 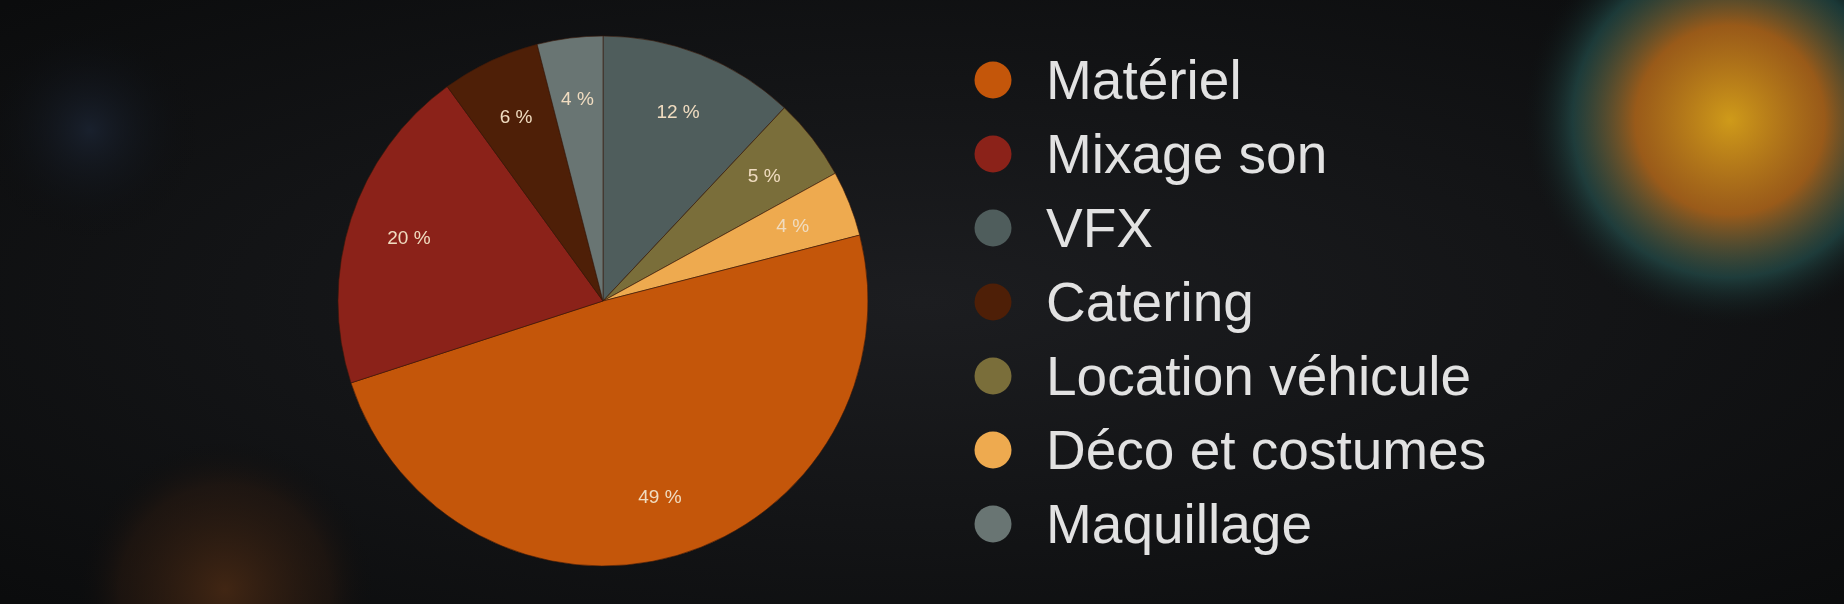 I want to click on data-label: 49 %, so click(x=660, y=497).